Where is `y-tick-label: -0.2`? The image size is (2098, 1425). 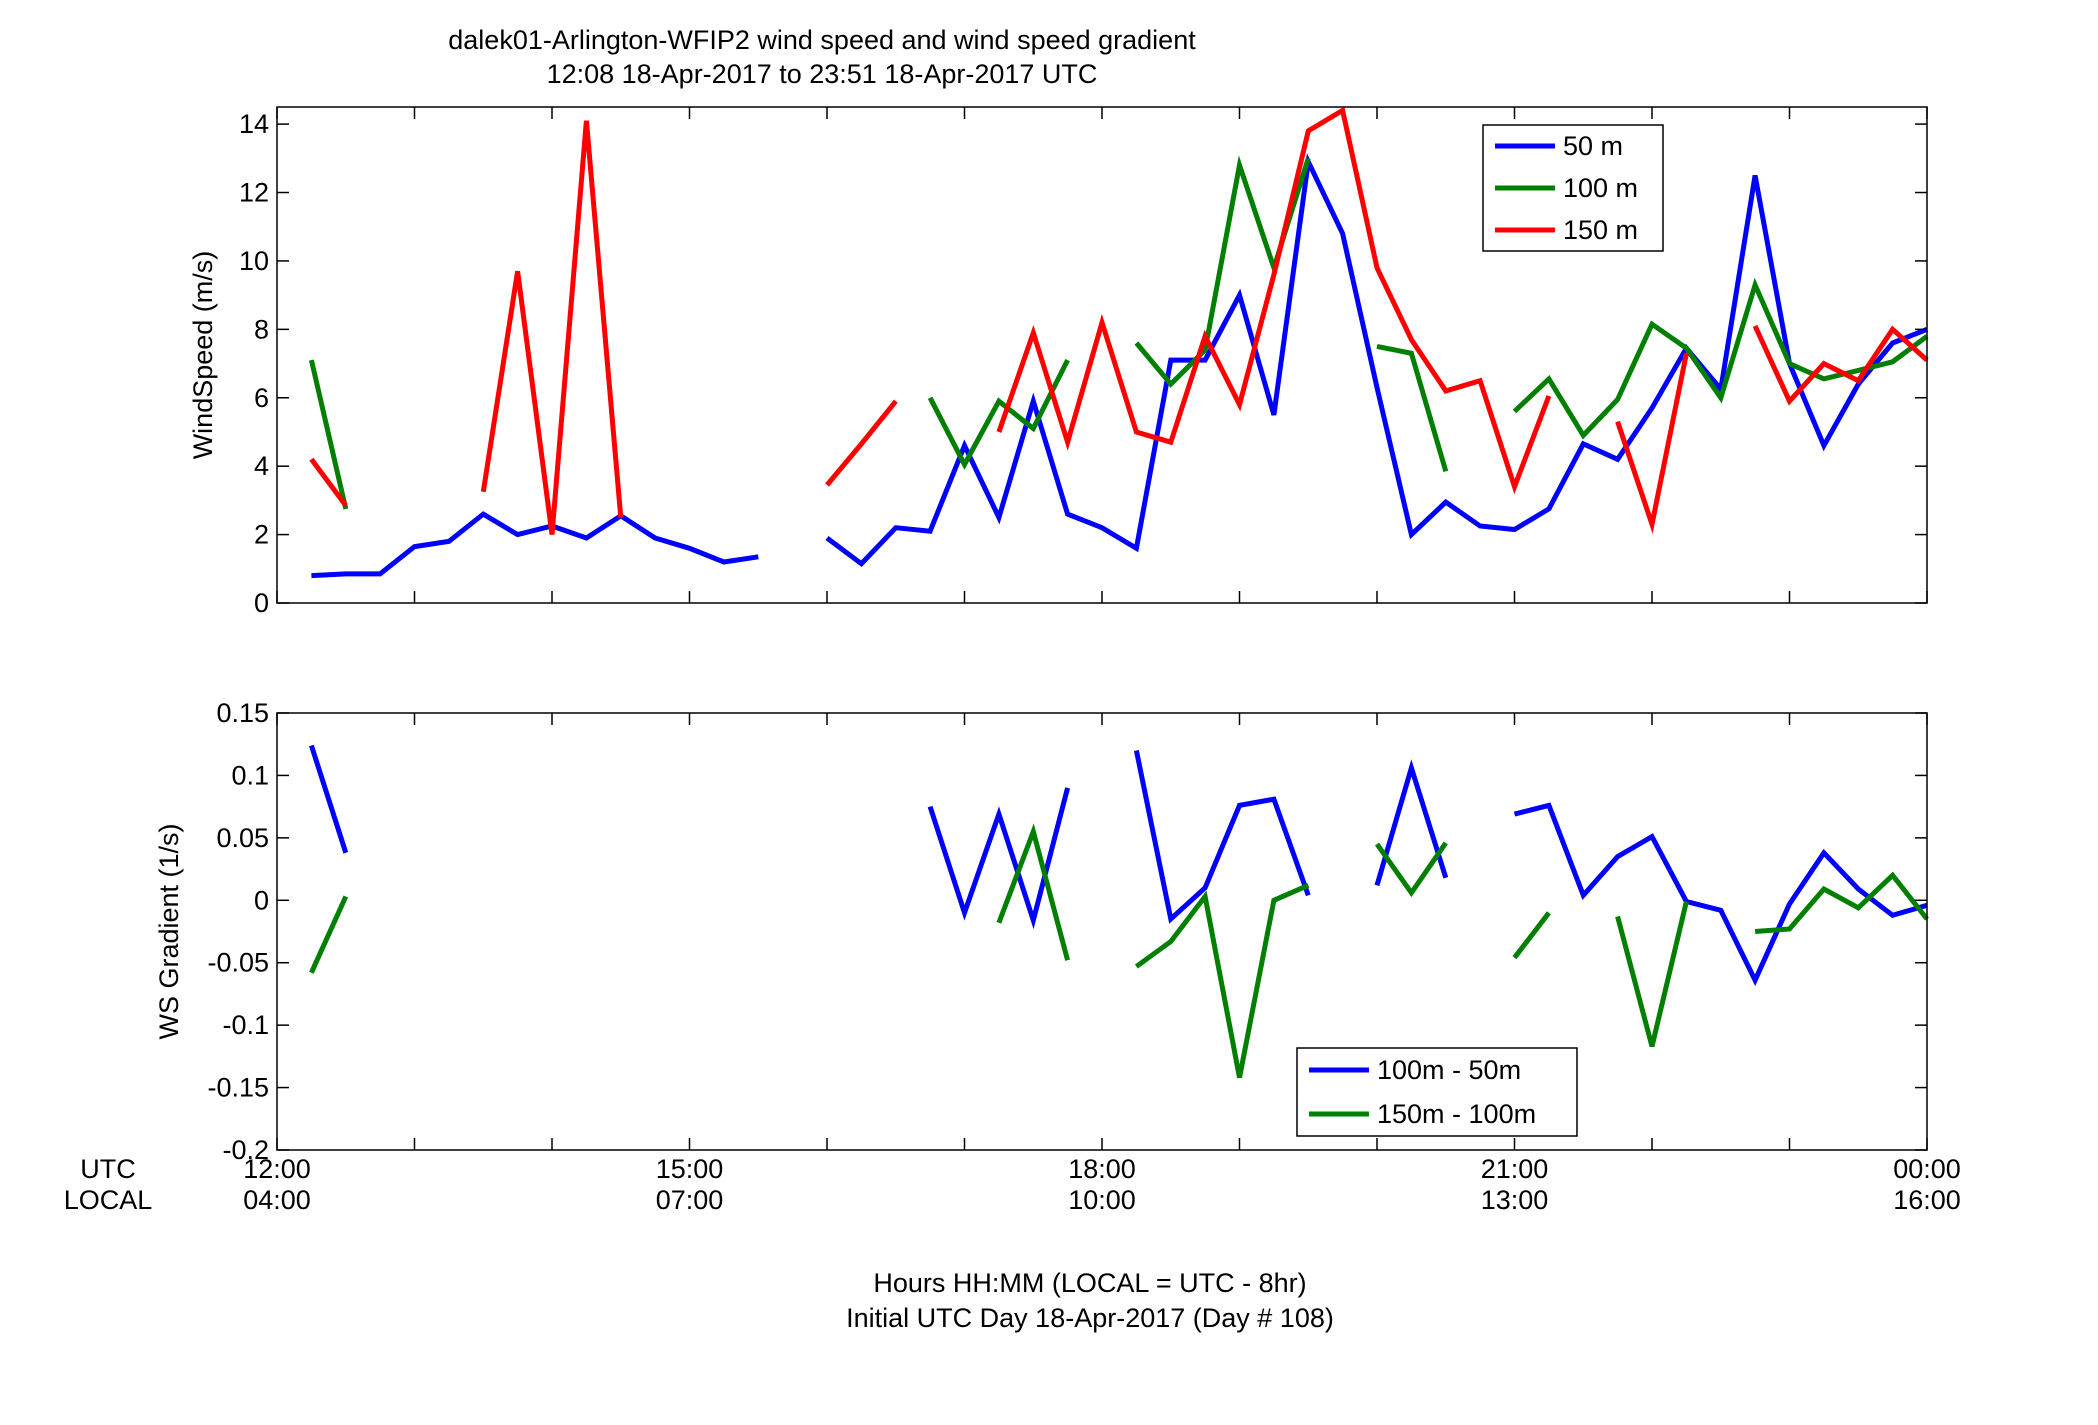 y-tick-label: -0.2 is located at coordinates (245, 1150).